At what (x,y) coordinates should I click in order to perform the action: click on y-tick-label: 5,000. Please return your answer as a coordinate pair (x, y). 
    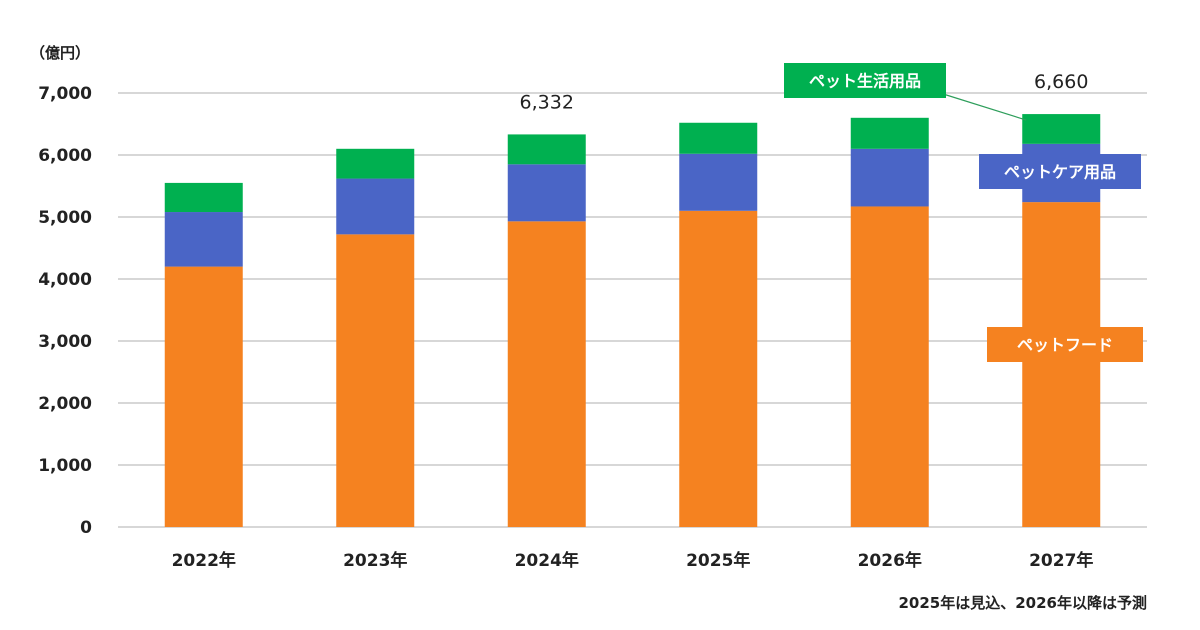
    Looking at the image, I should click on (65, 218).